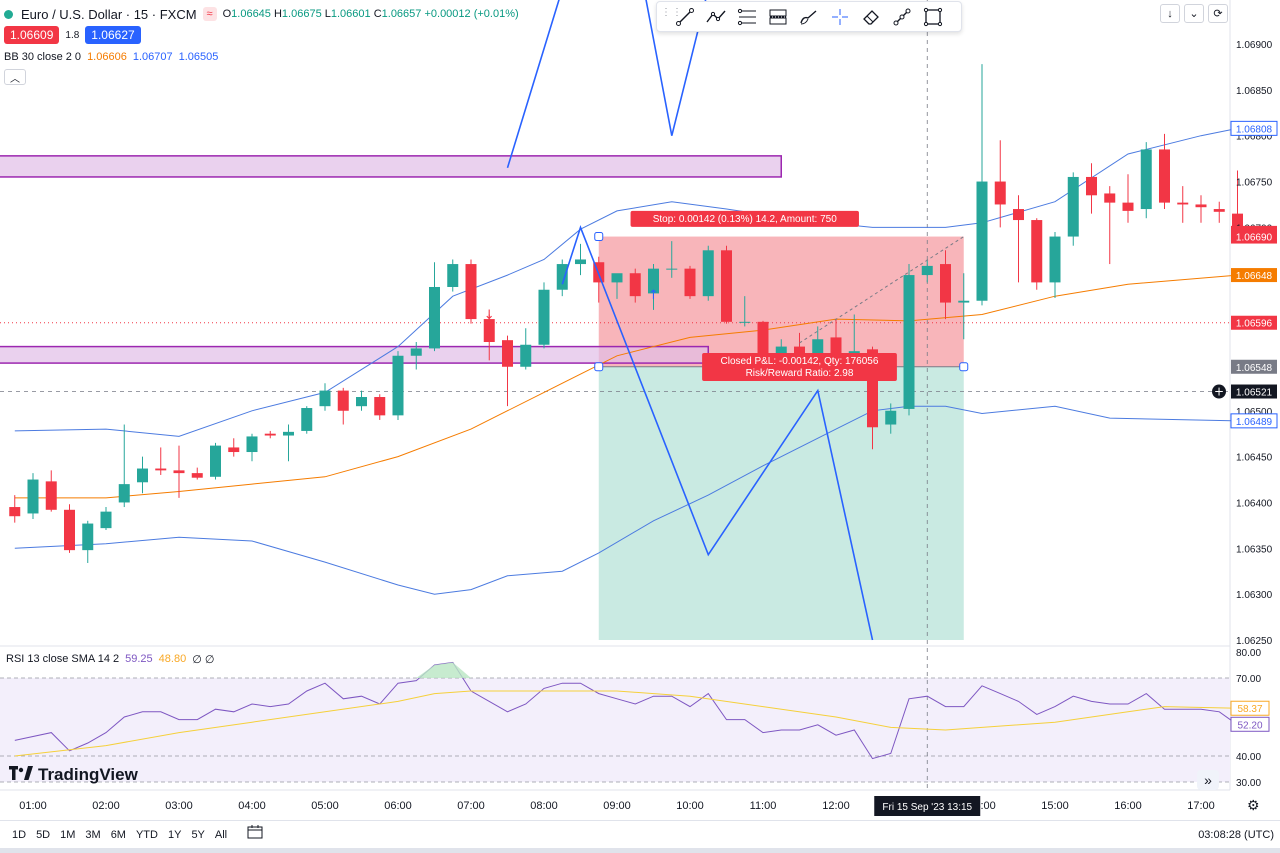  What do you see at coordinates (1170, 13) in the screenshot?
I see `download-button: ↓` at bounding box center [1170, 13].